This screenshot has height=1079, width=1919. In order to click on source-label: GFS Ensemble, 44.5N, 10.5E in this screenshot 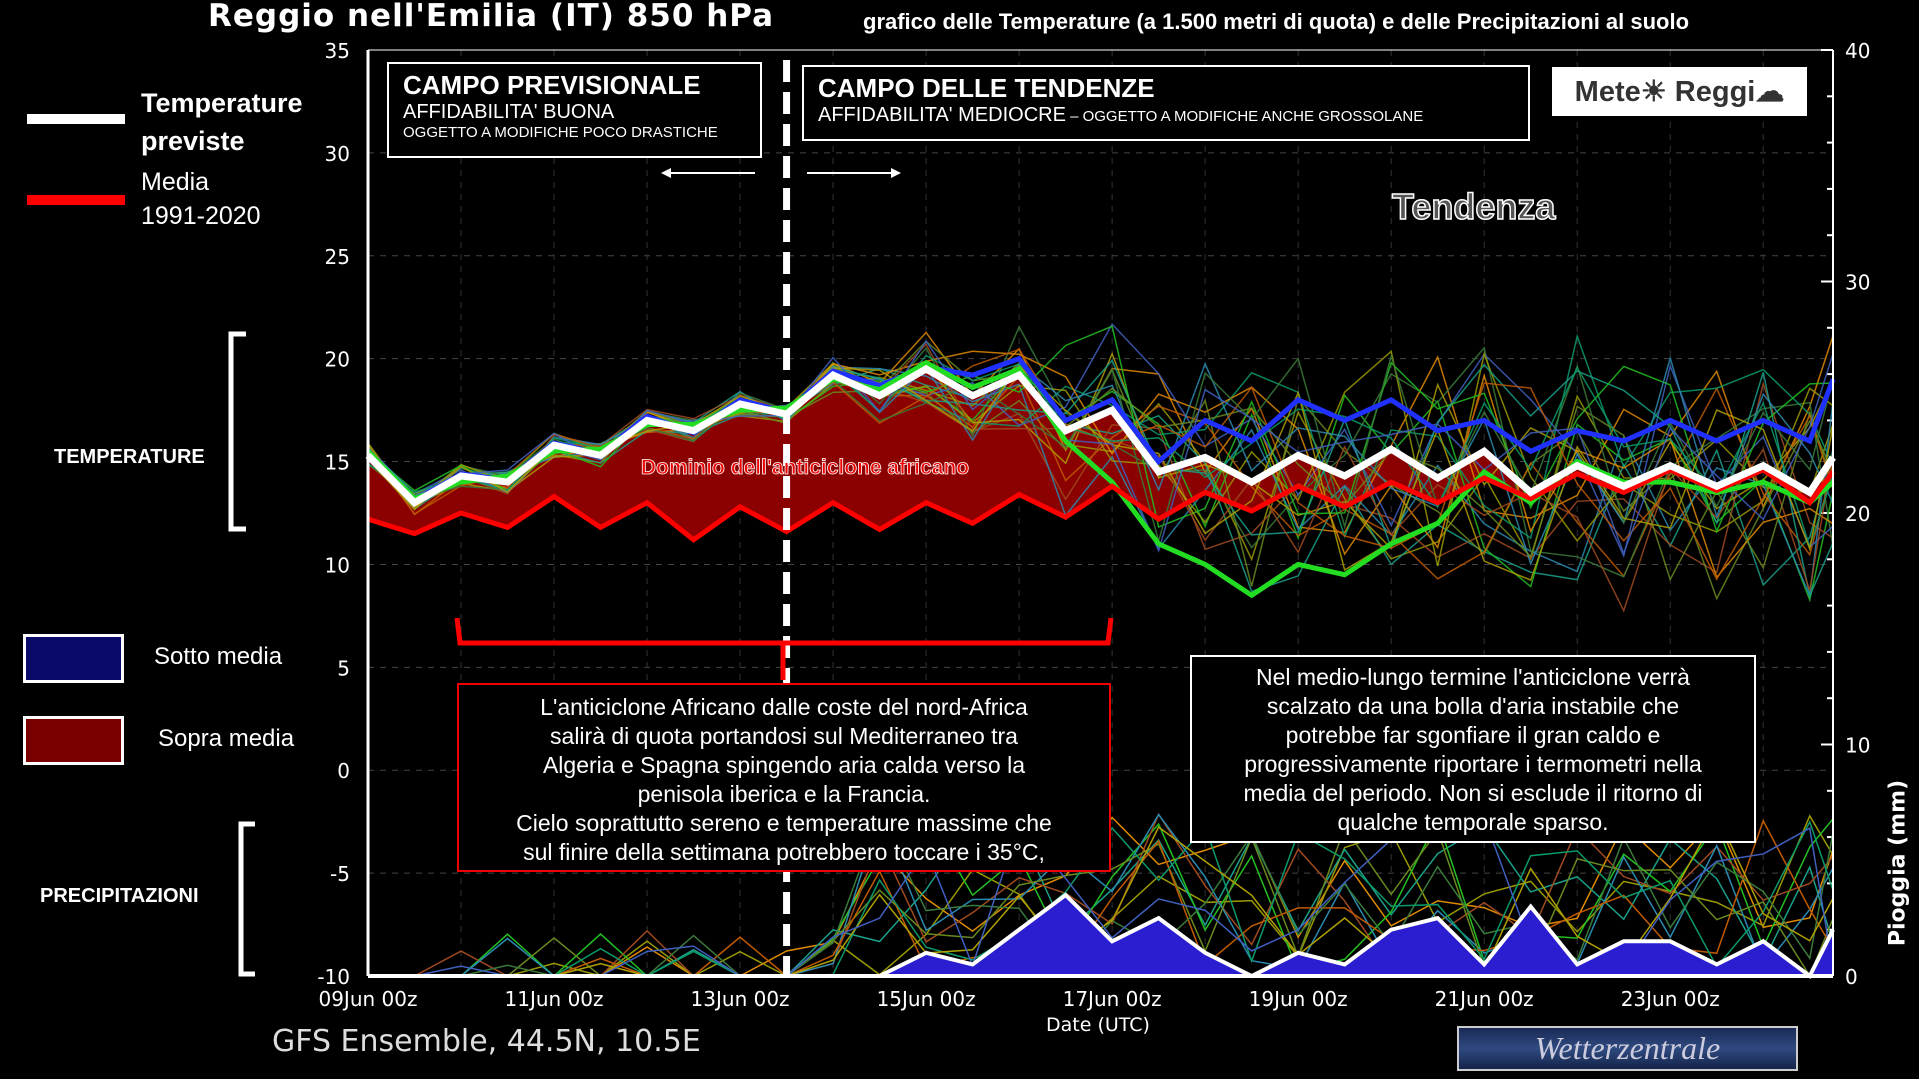, I will do `click(486, 1041)`.